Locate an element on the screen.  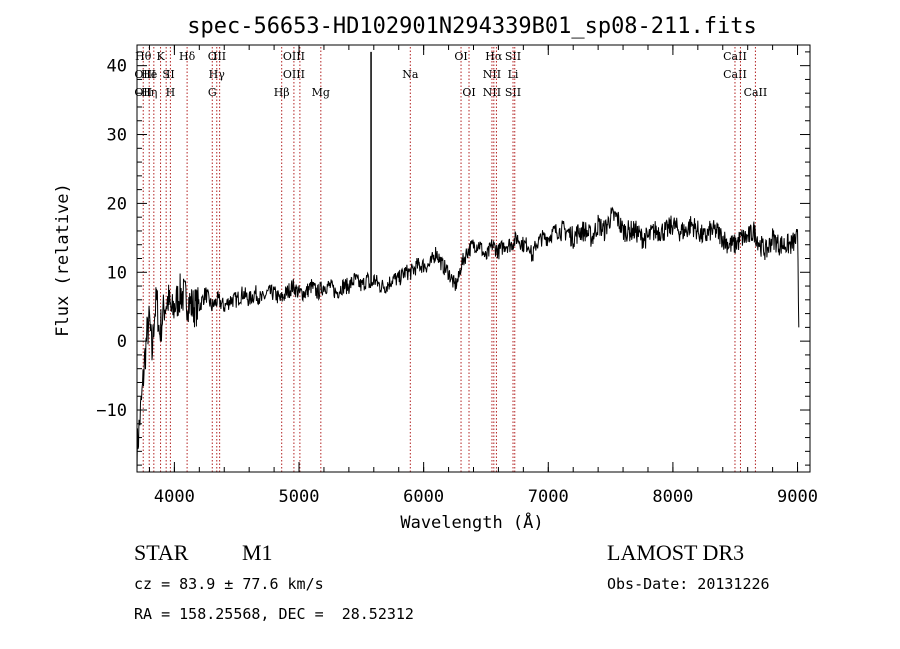
emission-line-label: O is located at coordinates (212, 56).